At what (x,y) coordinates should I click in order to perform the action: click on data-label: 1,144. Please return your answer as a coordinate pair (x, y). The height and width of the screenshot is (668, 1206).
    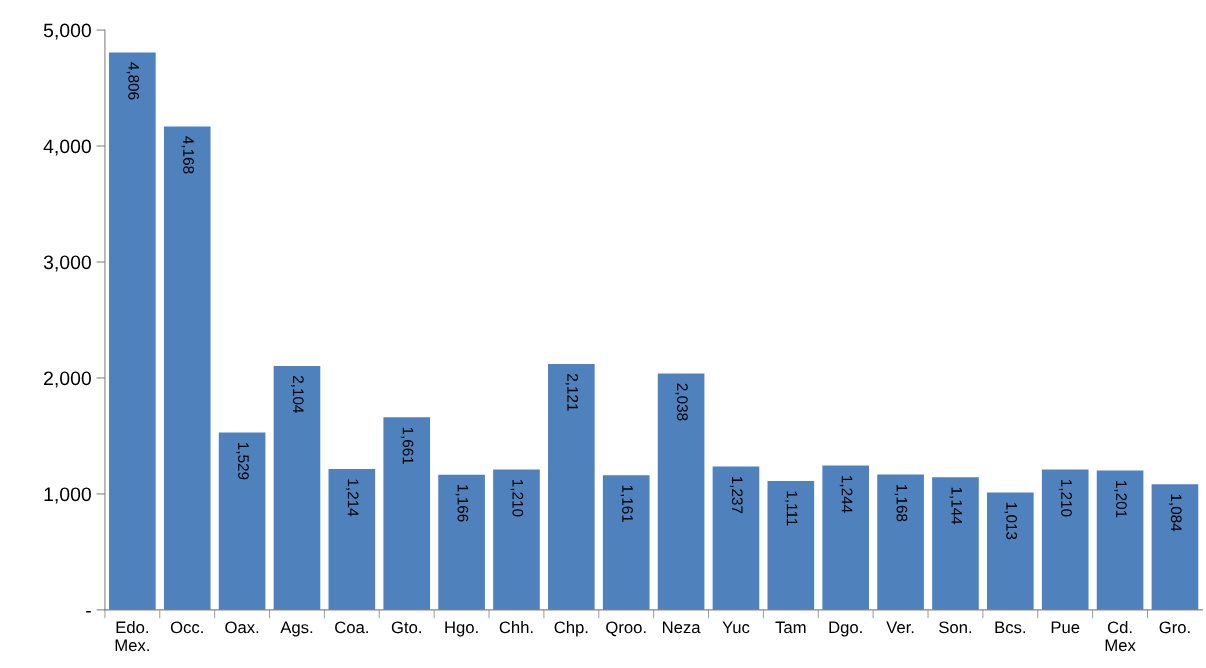
    Looking at the image, I should click on (956, 506).